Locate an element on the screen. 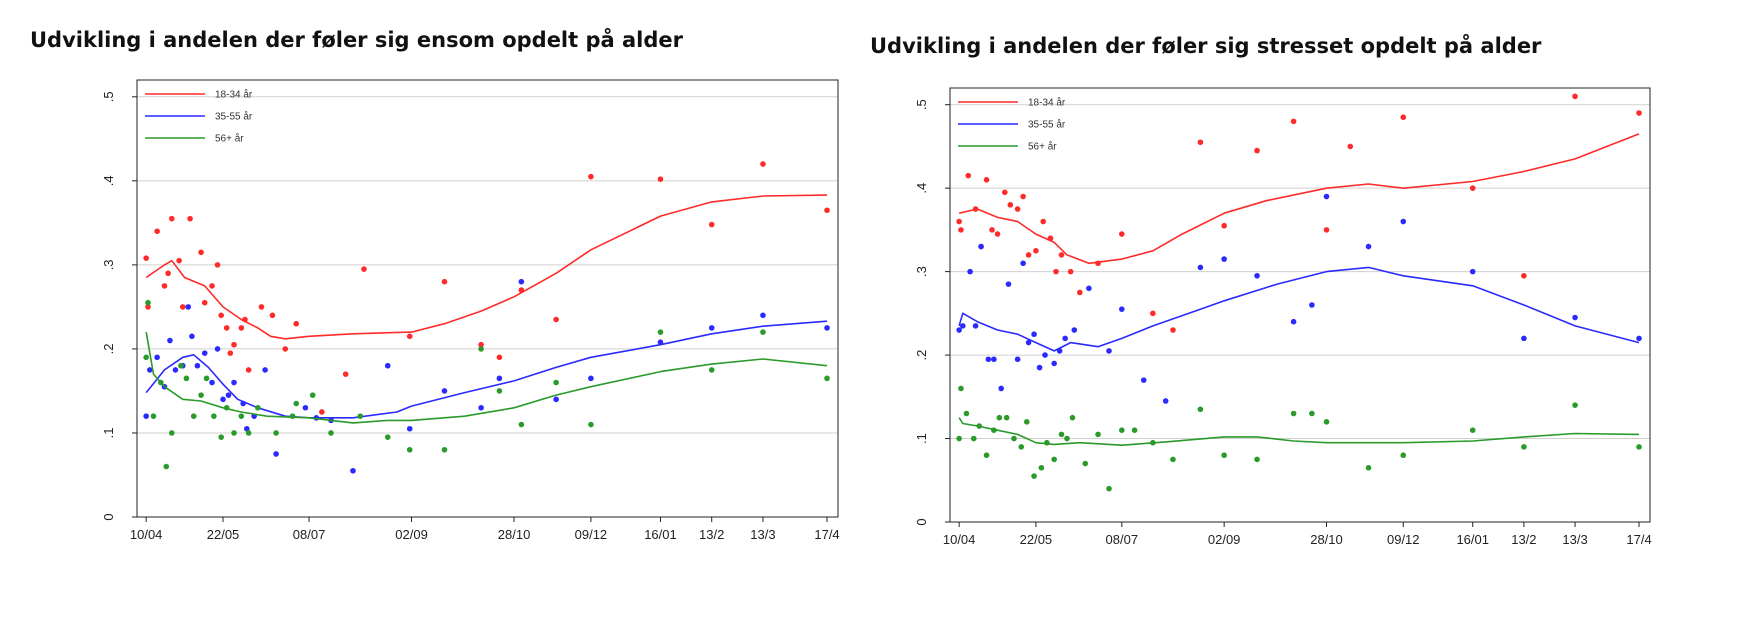  y-tick-label: 0 is located at coordinates (108, 516).